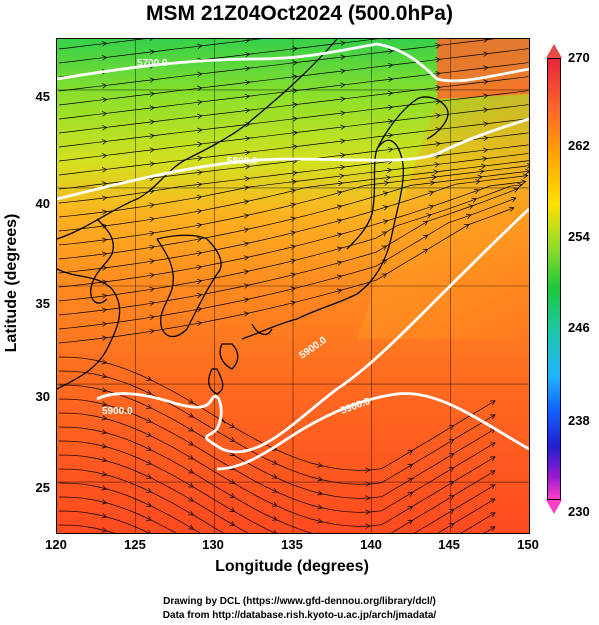 The image size is (599, 625). I want to click on x-tick-label: 125, so click(135, 544).